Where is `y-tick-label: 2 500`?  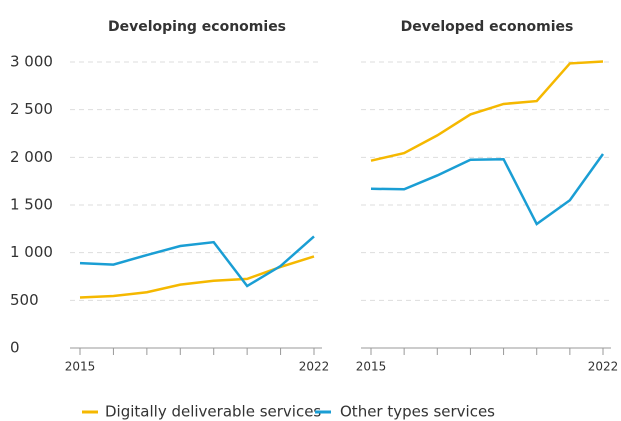 y-tick-label: 2 500 is located at coordinates (31, 109).